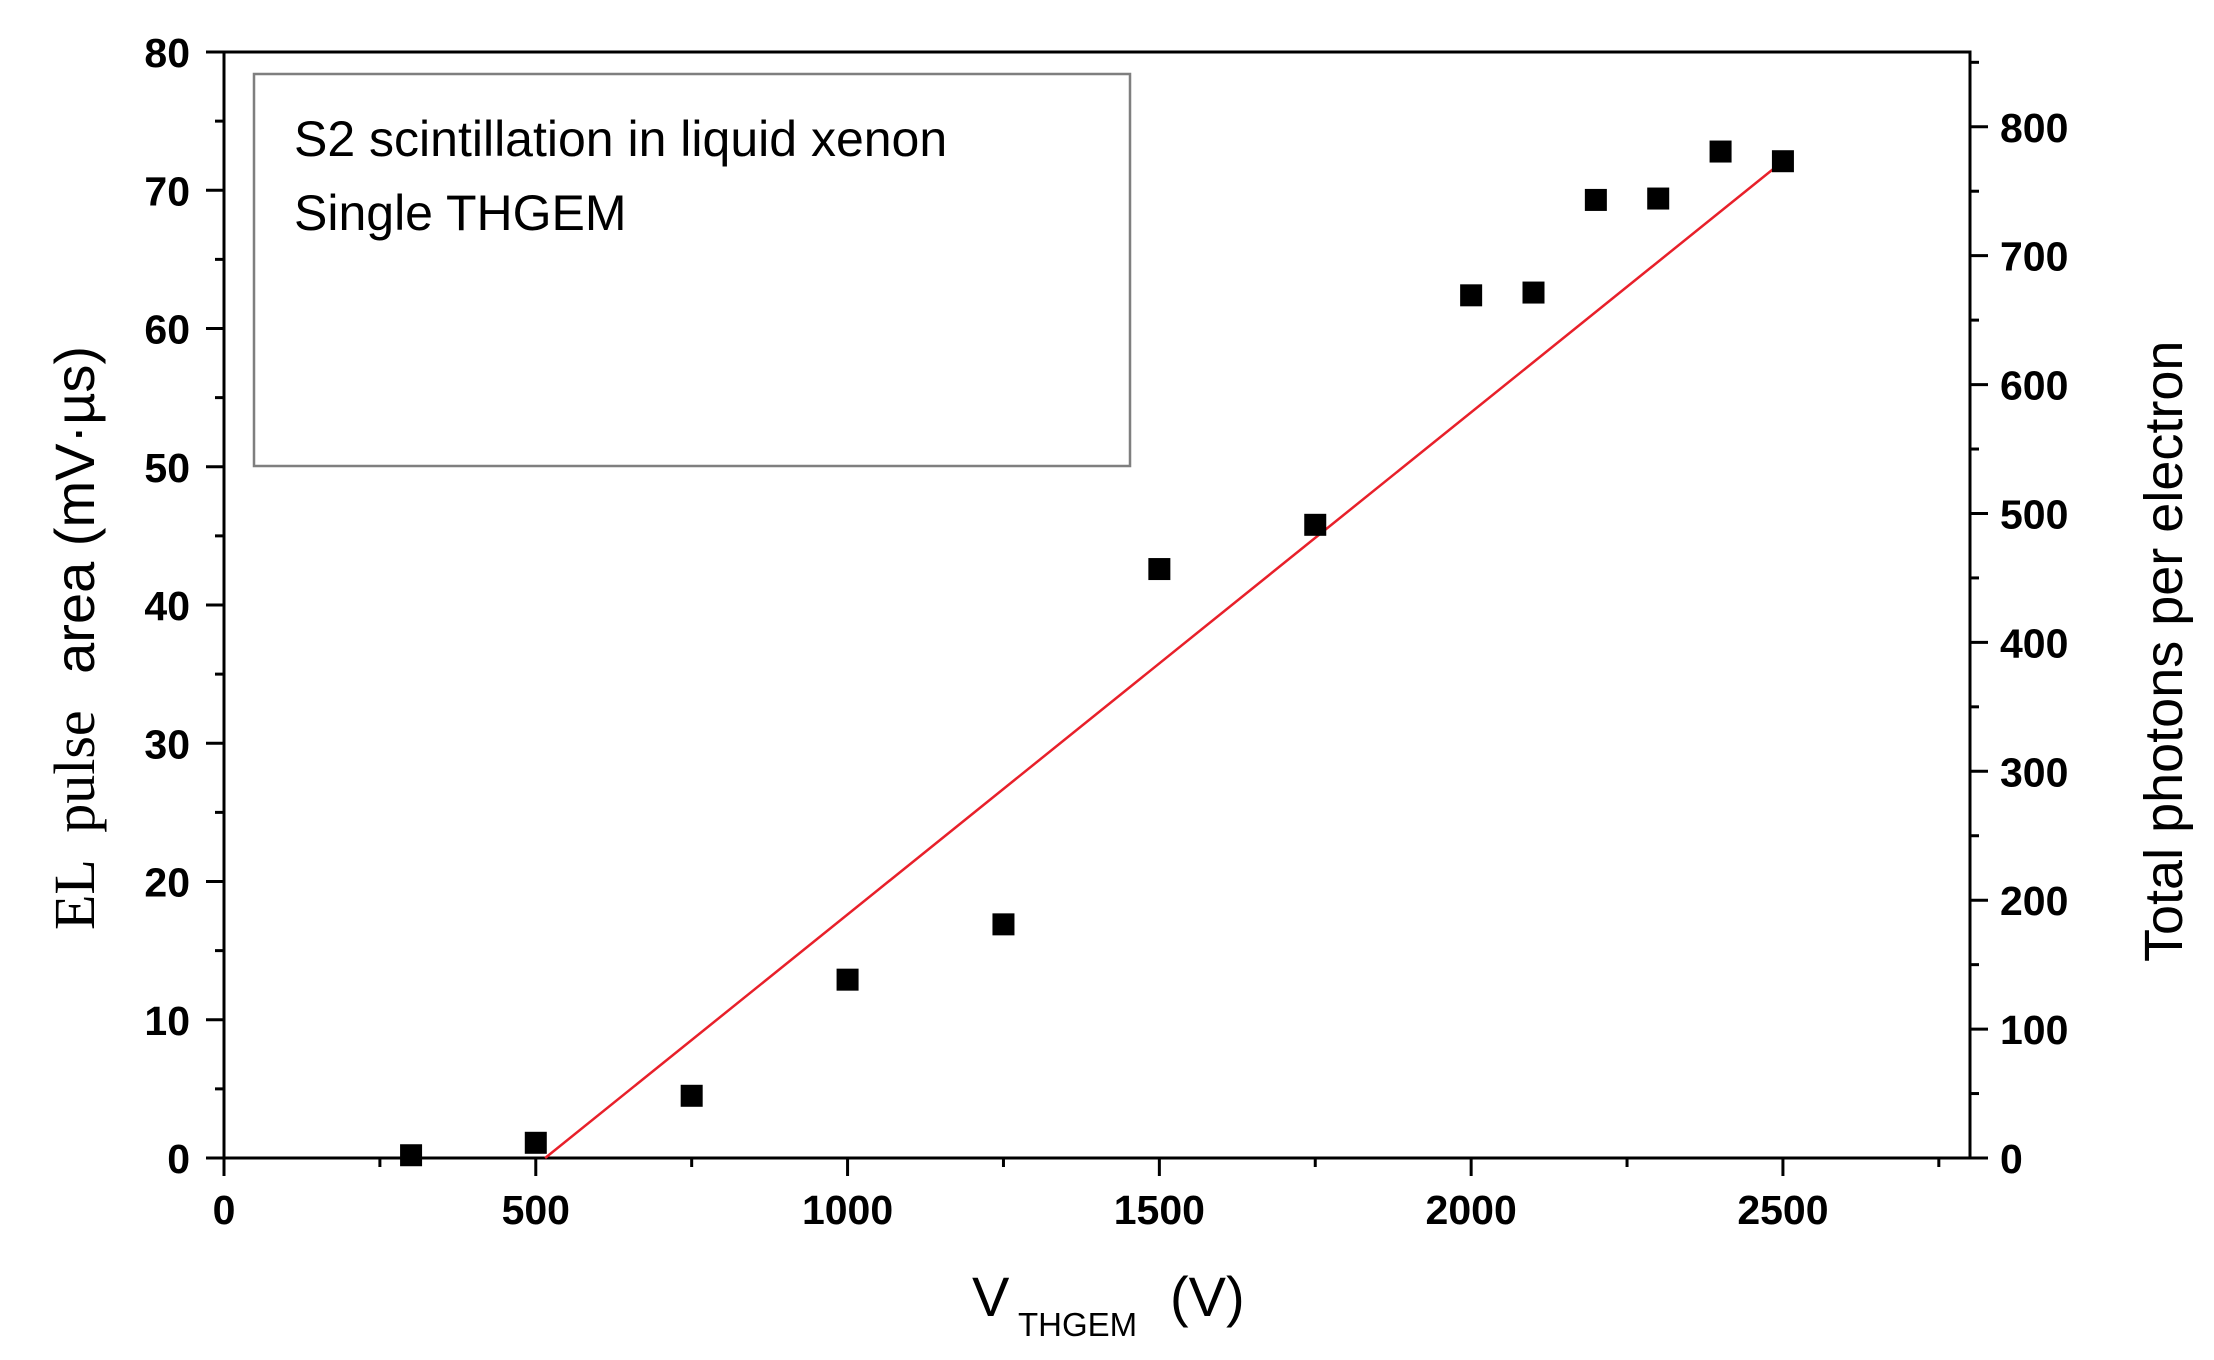  Describe the element at coordinates (1077, 1324) in the screenshot. I see `x-axis-title-subscript: THGEM` at that location.